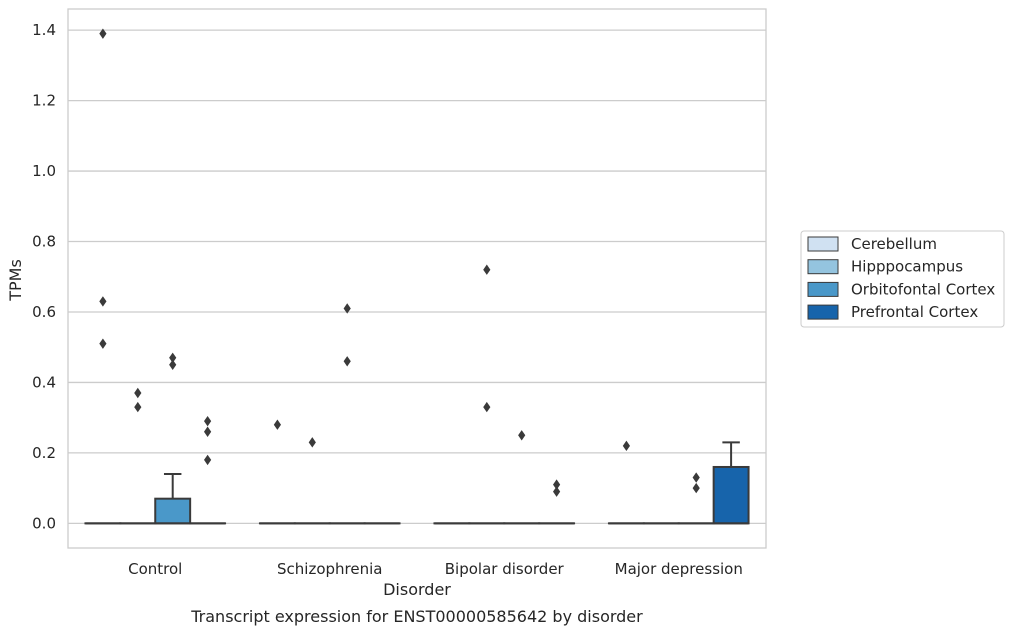 This screenshot has width=1014, height=634. What do you see at coordinates (44, 453) in the screenshot?
I see `y-tick-label: 0.2` at bounding box center [44, 453].